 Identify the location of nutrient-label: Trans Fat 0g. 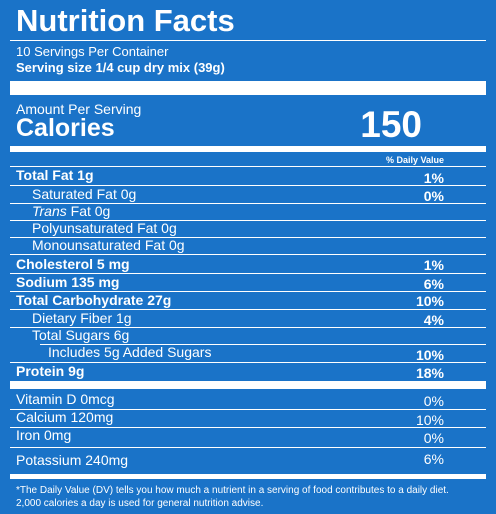
(71, 211).